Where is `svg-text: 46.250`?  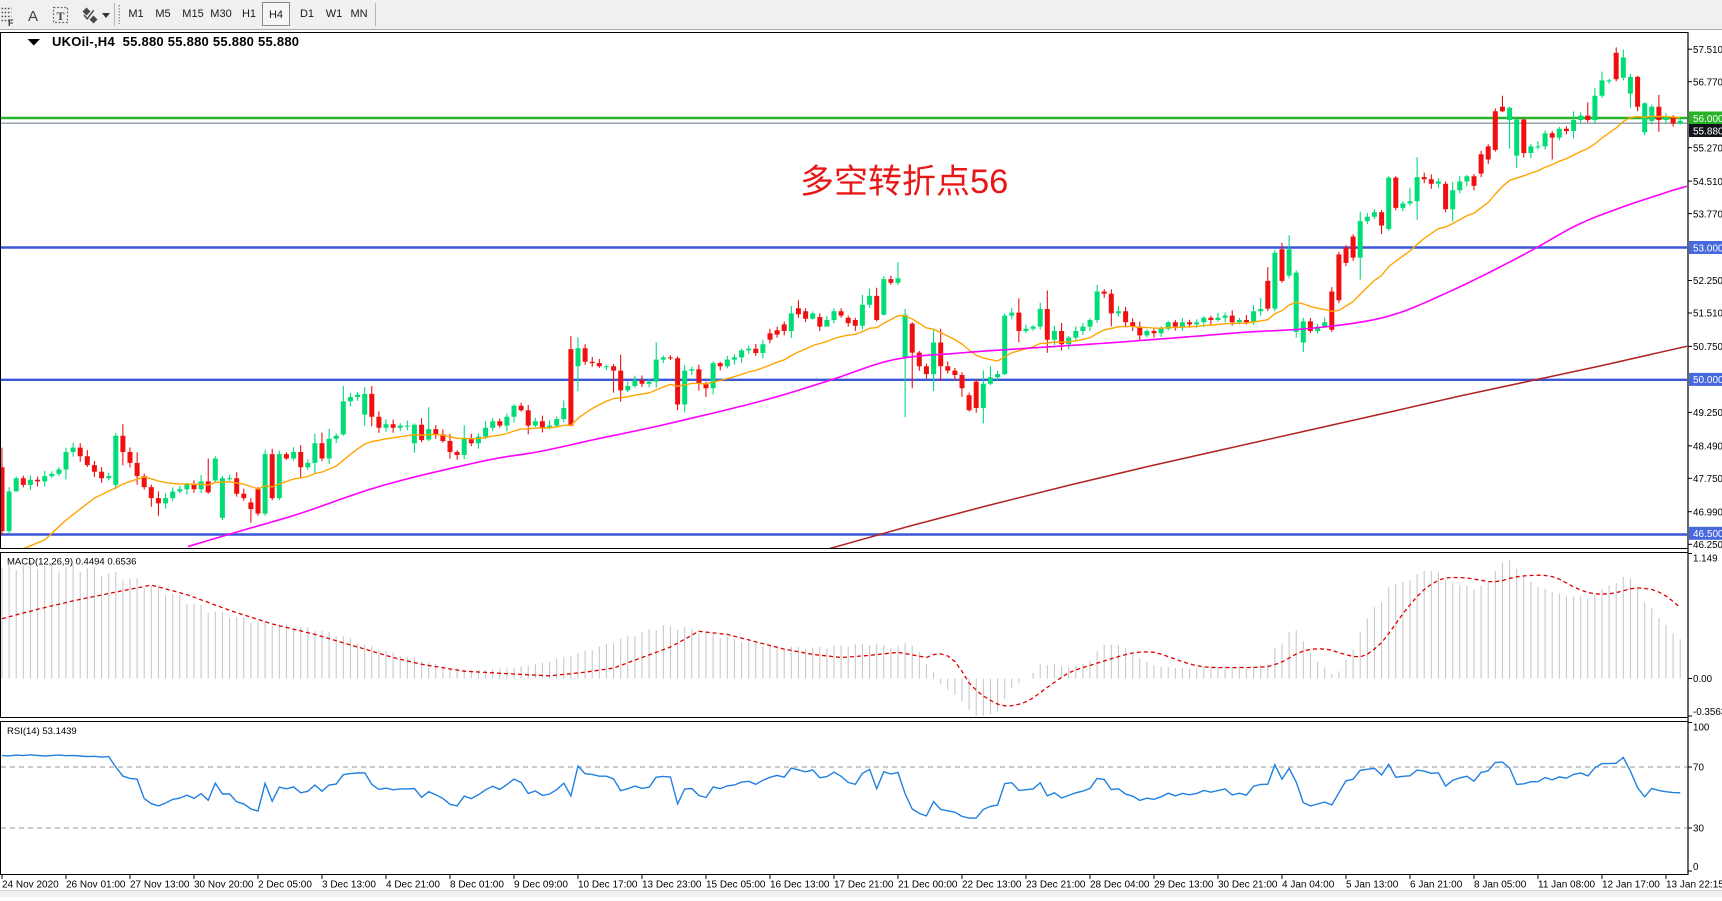
svg-text: 46.250 is located at coordinates (1707, 545).